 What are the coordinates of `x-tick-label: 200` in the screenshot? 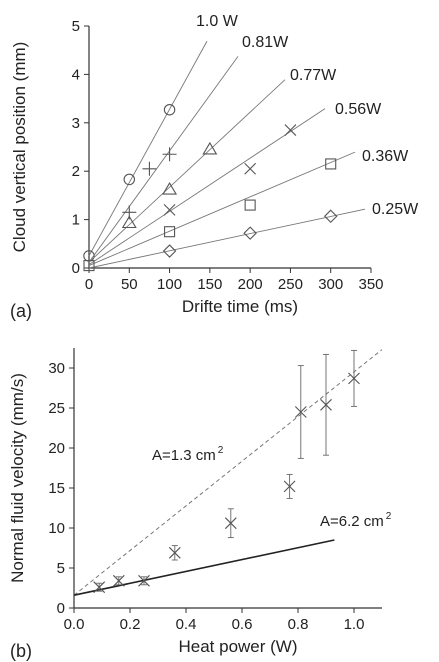 It's located at (250, 284).